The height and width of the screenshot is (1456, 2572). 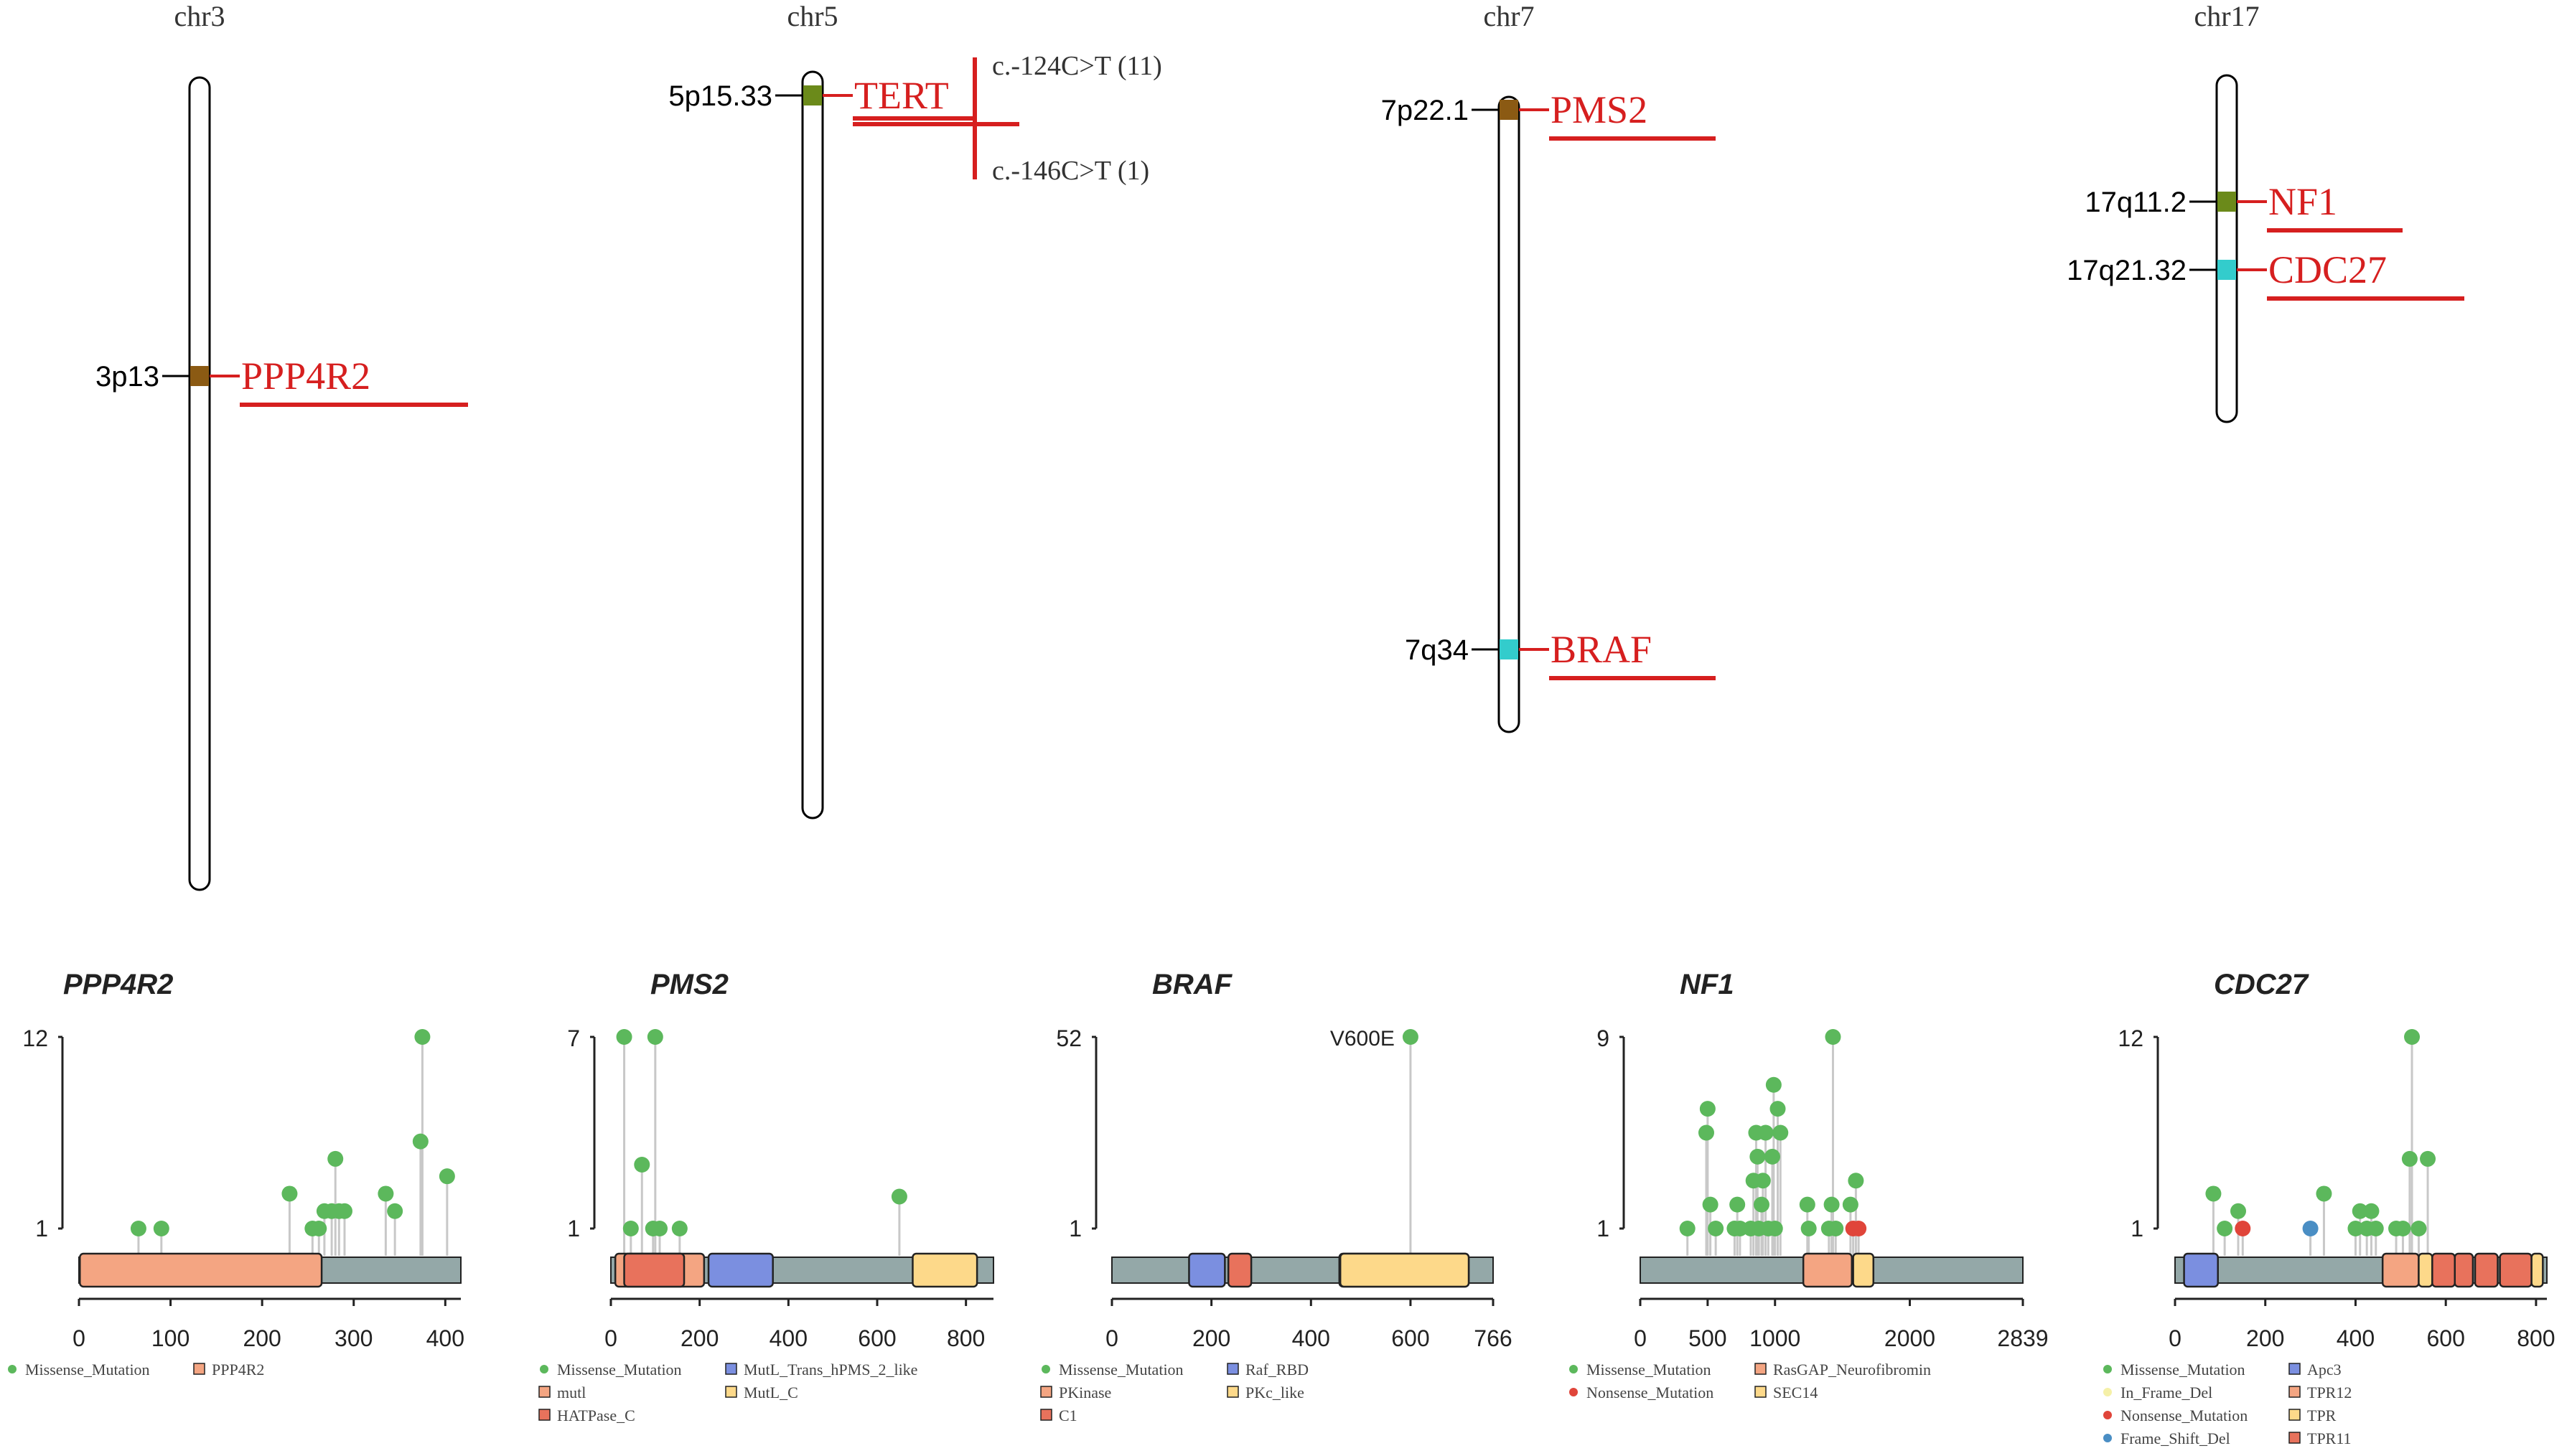 What do you see at coordinates (1774, 1338) in the screenshot?
I see `x-tick-label: 1000` at bounding box center [1774, 1338].